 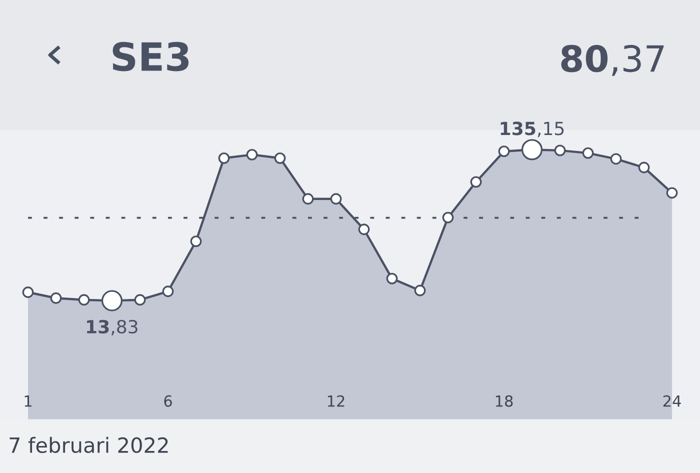 I want to click on x-tick-label: 18, so click(x=504, y=401).